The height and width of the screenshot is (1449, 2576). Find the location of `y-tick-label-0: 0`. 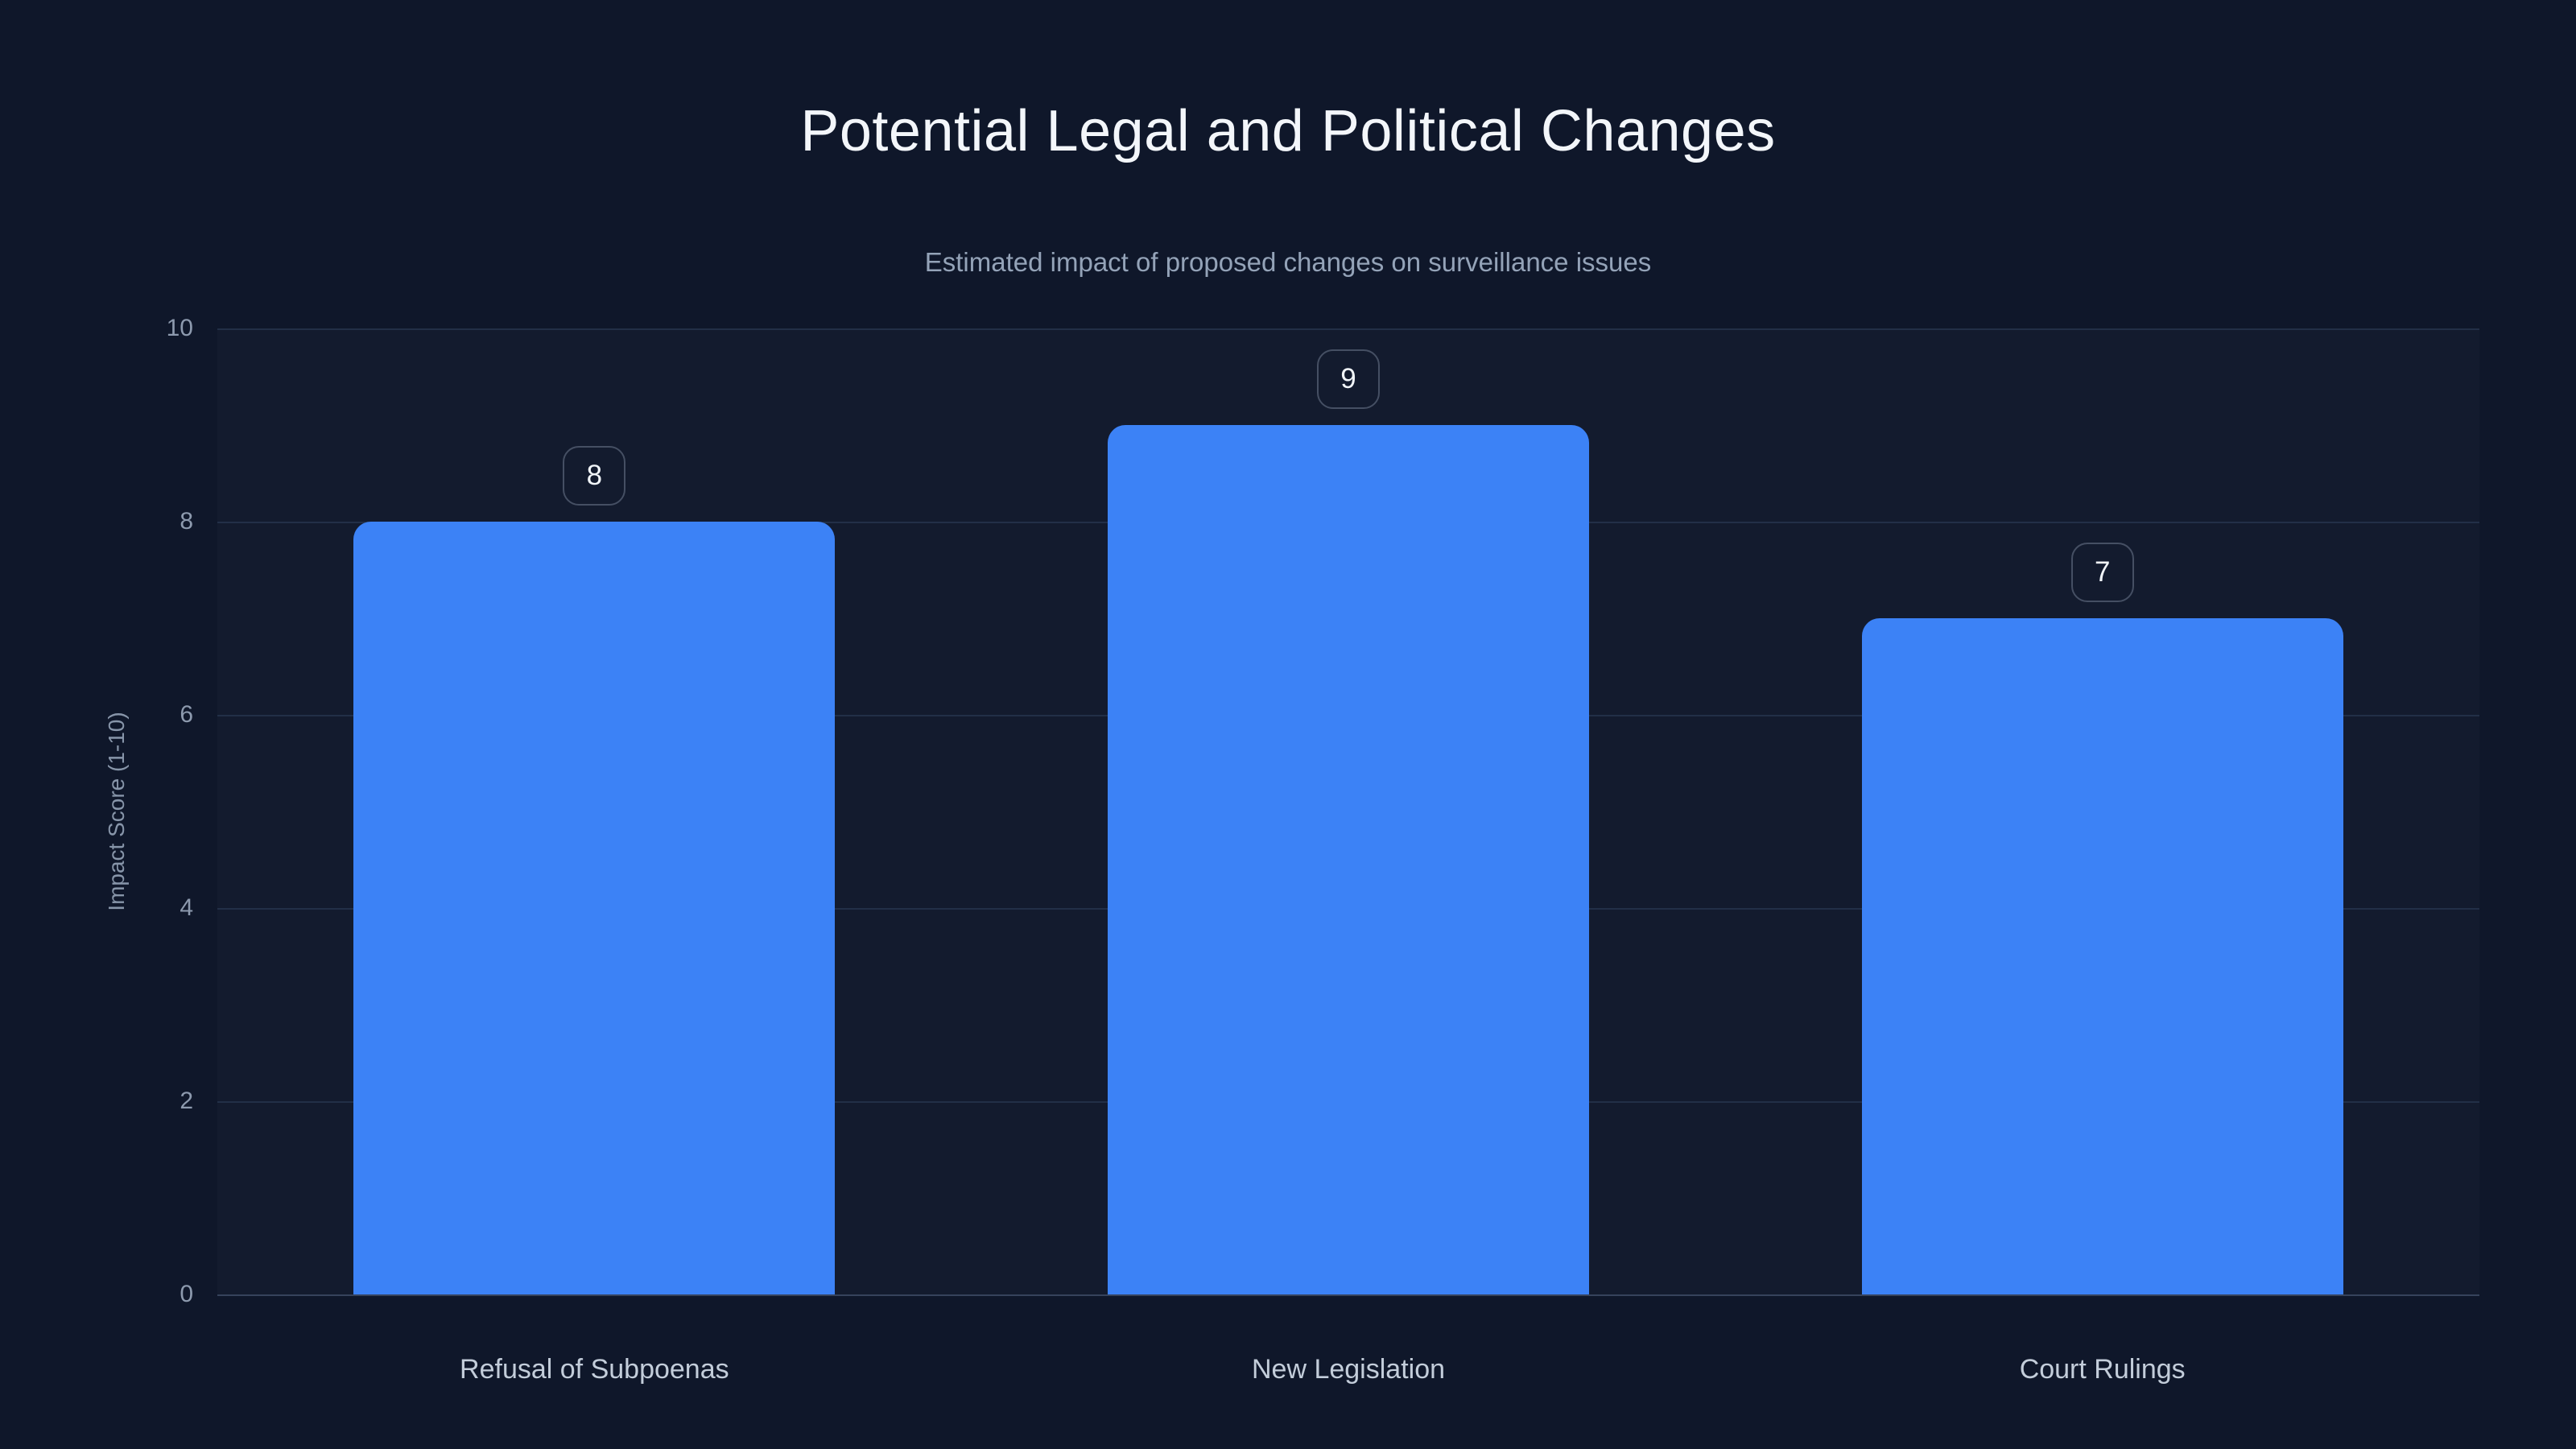

y-tick-label-0: 0 is located at coordinates (186, 1294).